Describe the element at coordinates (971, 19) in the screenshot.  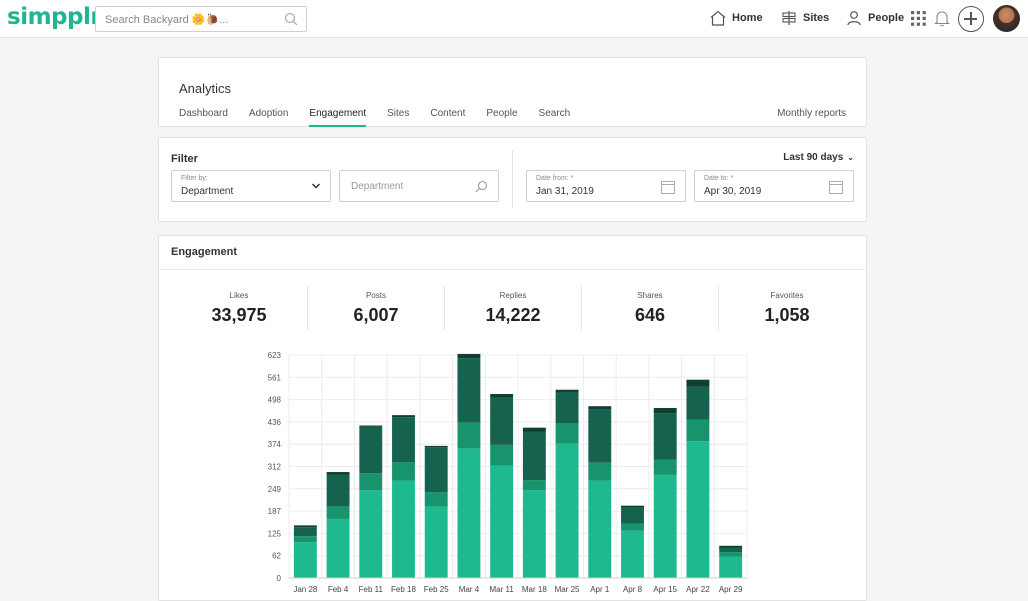
I see `create-button` at that location.